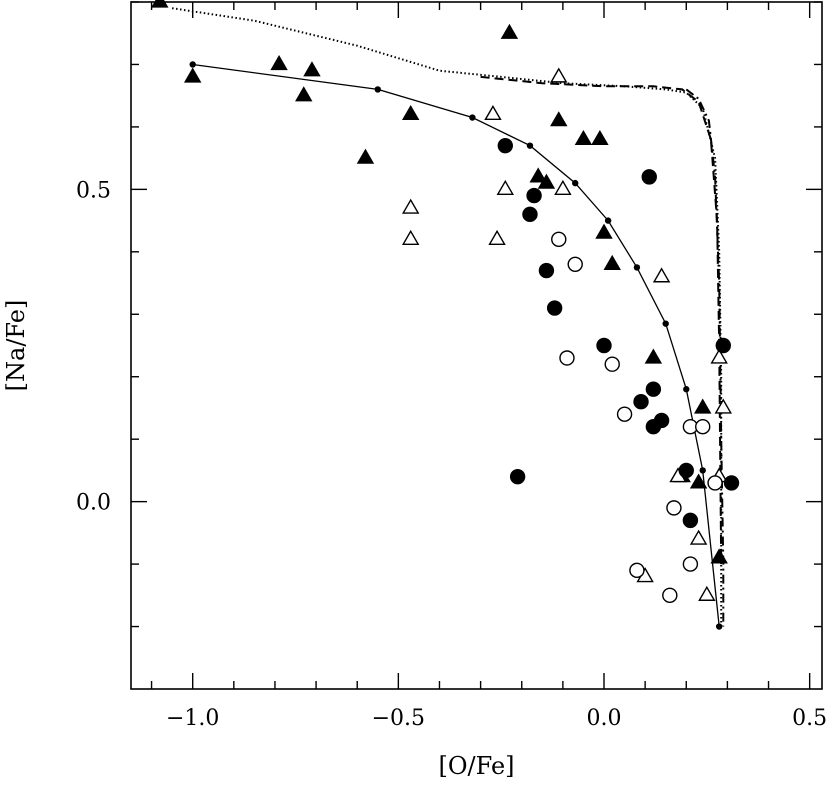 The image size is (830, 786). What do you see at coordinates (604, 718) in the screenshot?
I see `x-tick-label: 0.0` at bounding box center [604, 718].